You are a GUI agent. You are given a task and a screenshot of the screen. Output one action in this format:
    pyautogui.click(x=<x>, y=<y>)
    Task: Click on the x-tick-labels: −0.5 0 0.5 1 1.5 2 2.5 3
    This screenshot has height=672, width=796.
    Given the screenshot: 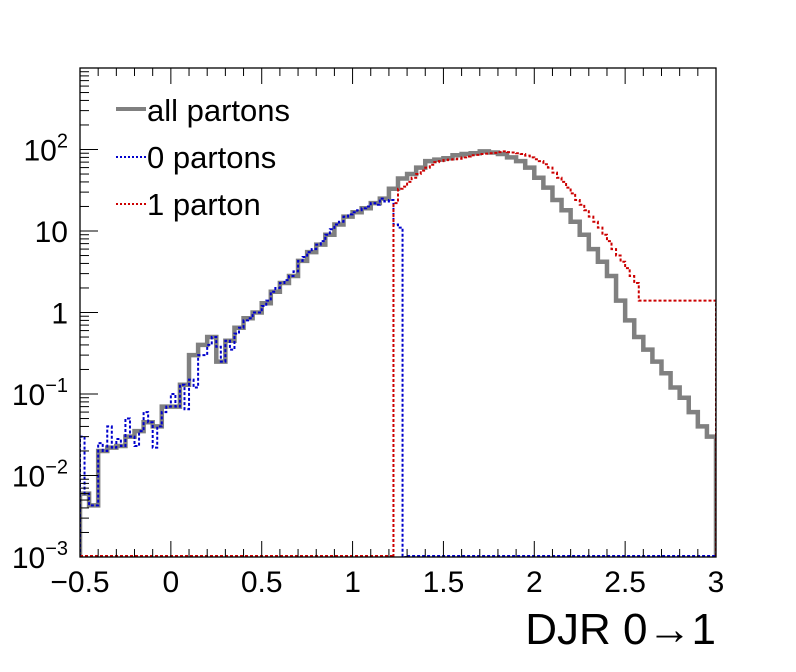 What is the action you would take?
    pyautogui.click(x=387, y=582)
    